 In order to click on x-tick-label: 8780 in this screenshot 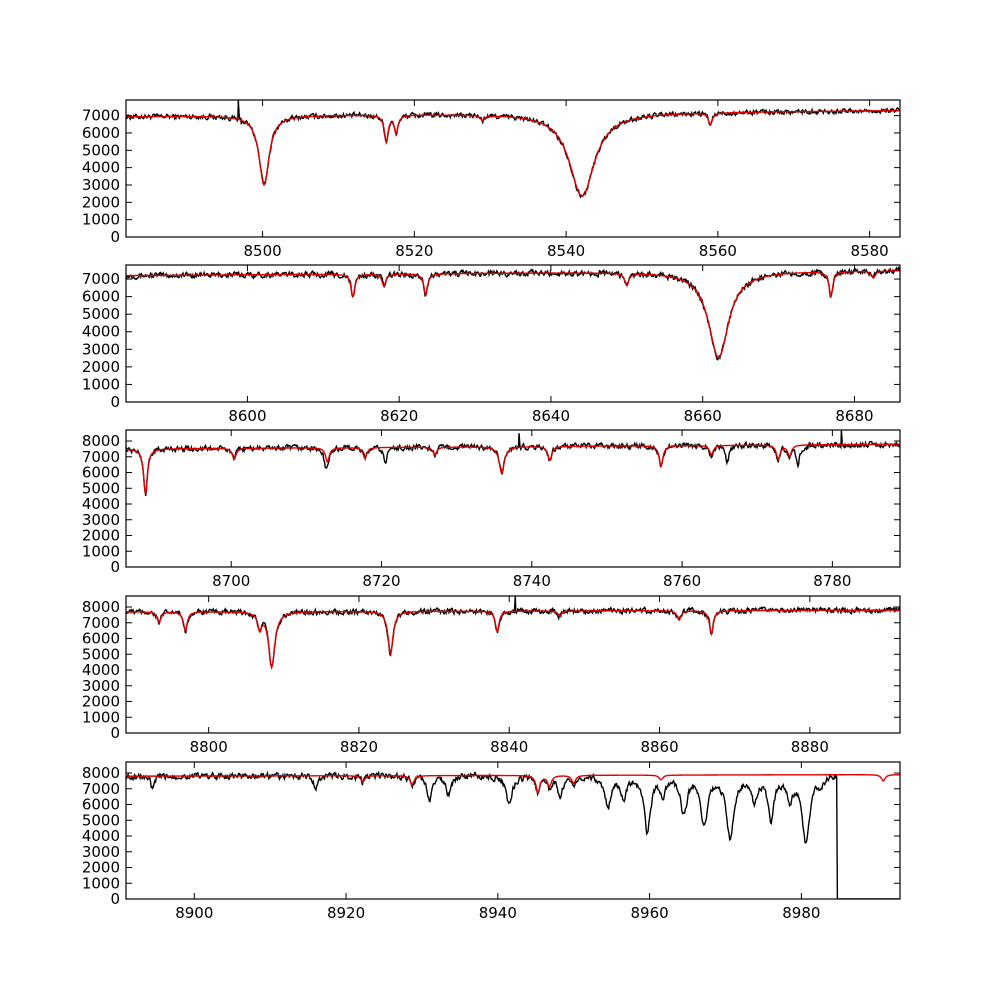, I will do `click(832, 581)`.